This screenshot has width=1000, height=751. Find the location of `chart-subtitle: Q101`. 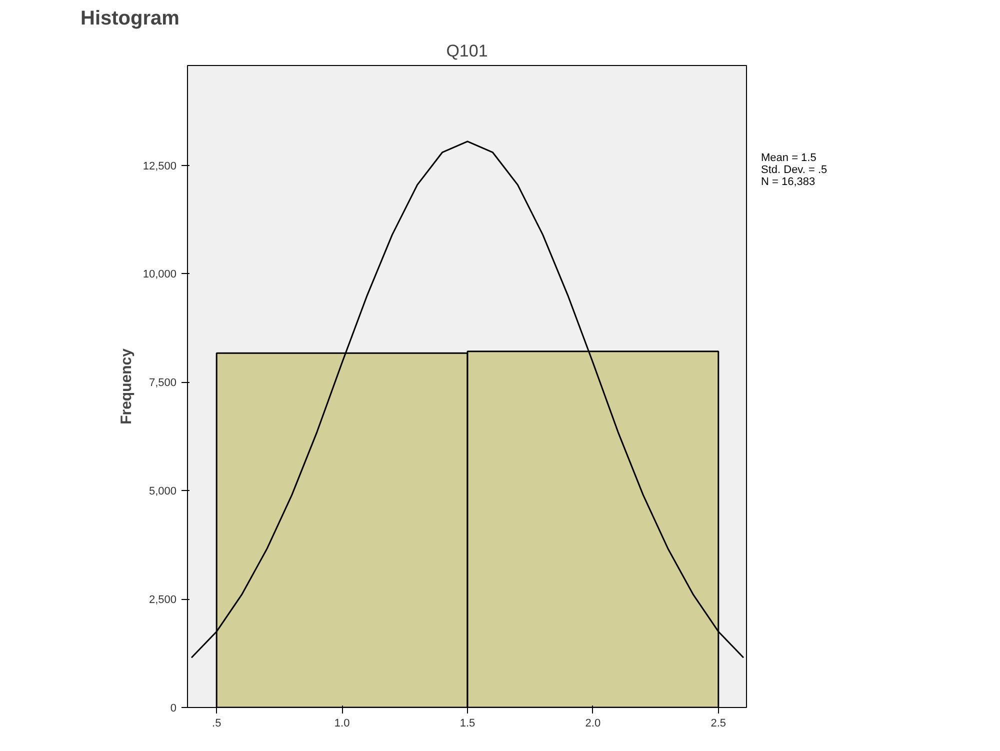

chart-subtitle: Q101 is located at coordinates (467, 51).